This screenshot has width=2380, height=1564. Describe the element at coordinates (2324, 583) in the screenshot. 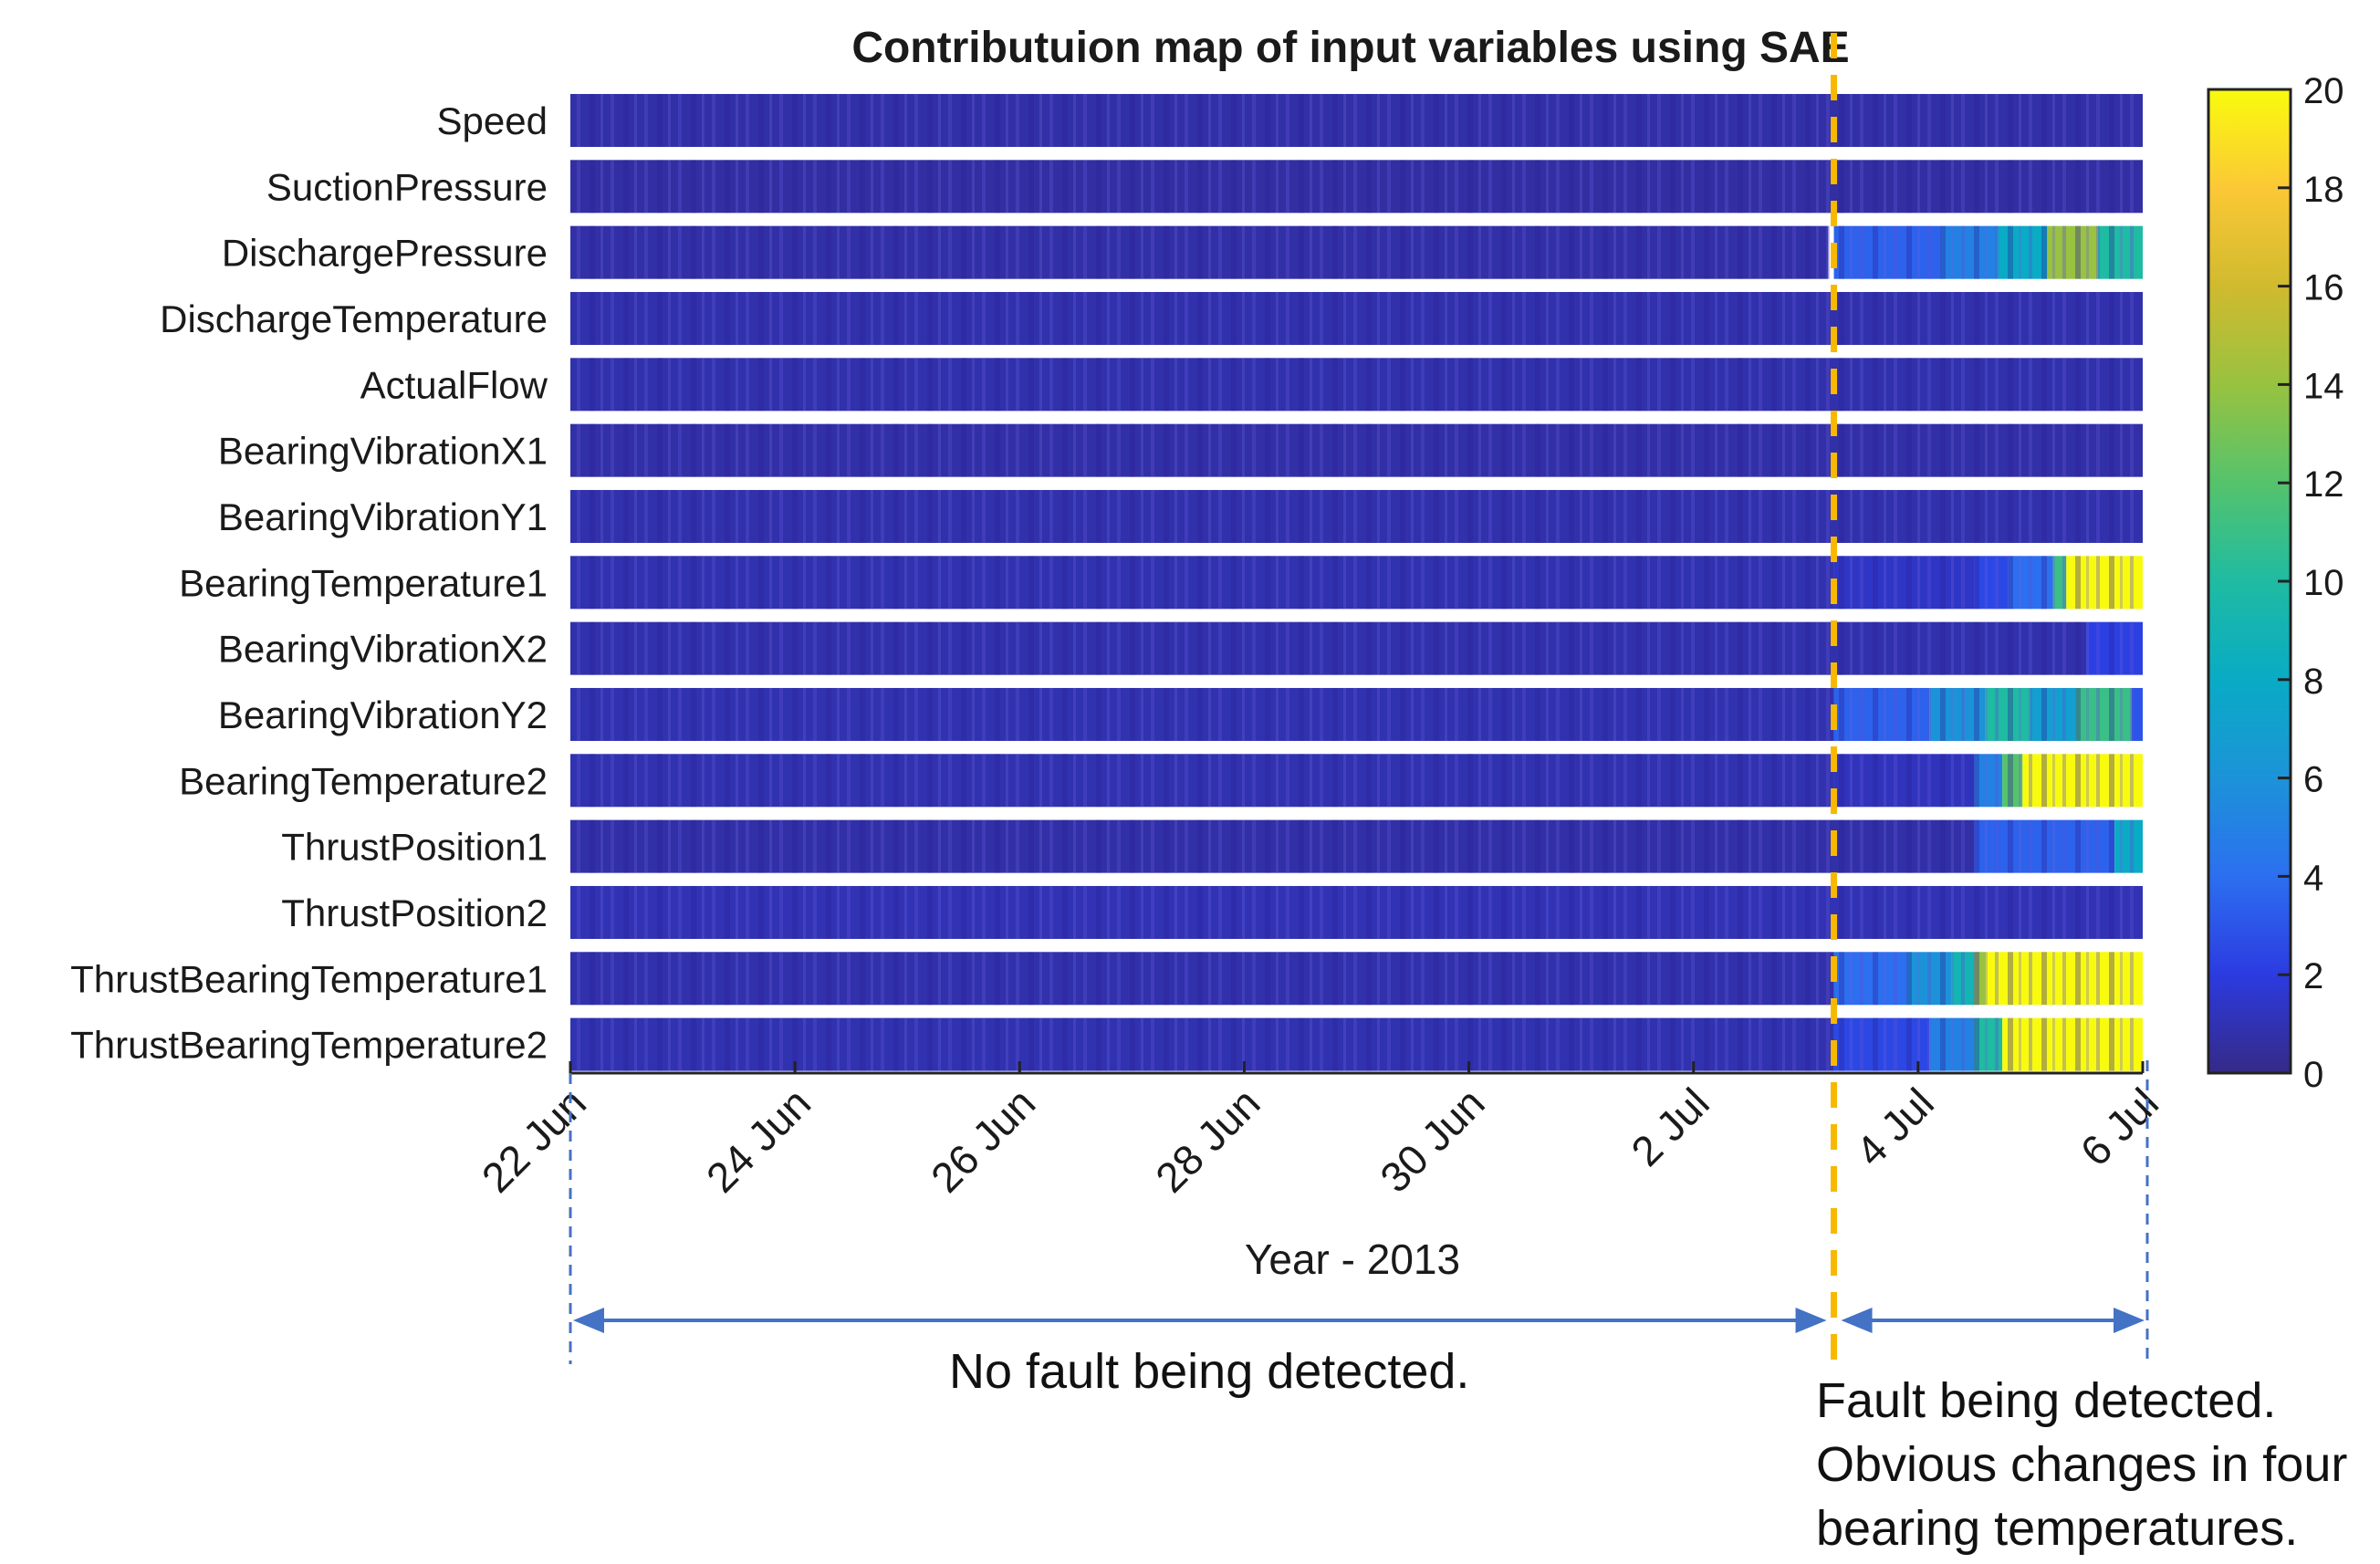

I see `colorbar-tick-label: 10` at that location.